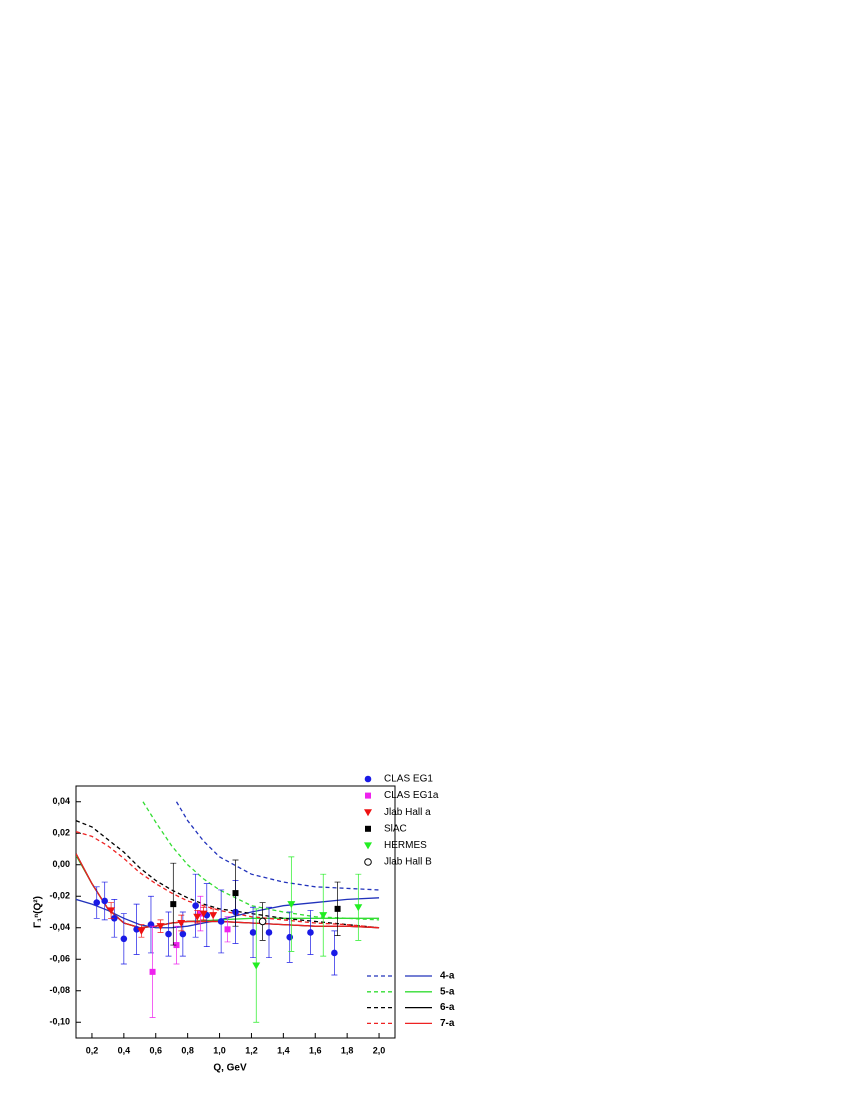  What do you see at coordinates (219, 1050) in the screenshot?
I see `x-tick-label: 1,0` at bounding box center [219, 1050].